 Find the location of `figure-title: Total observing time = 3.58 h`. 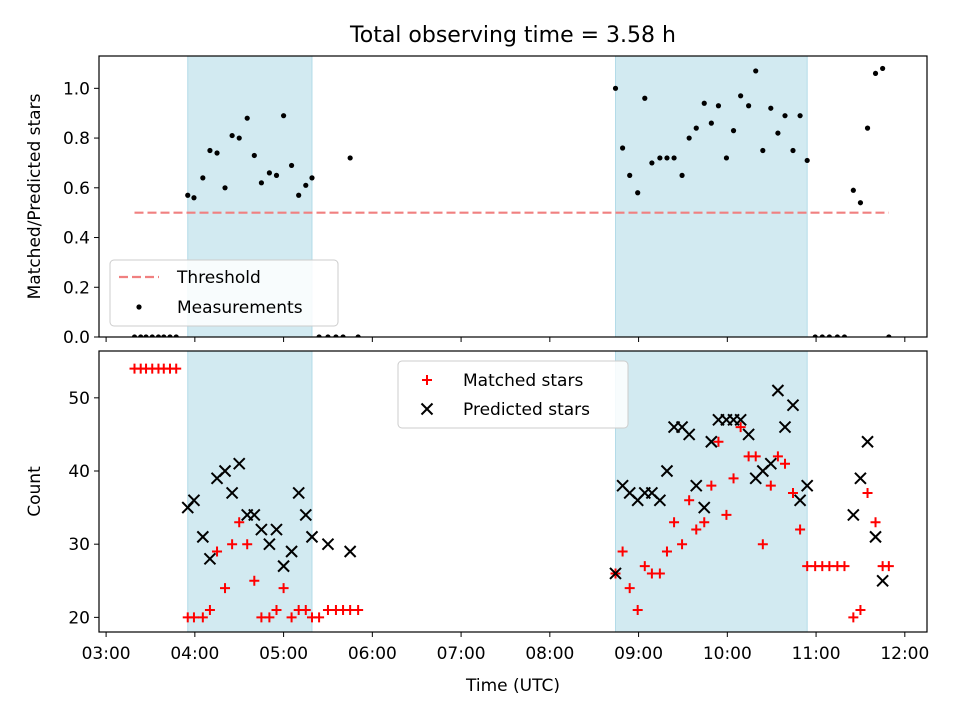

figure-title: Total observing time = 3.58 h is located at coordinates (512, 35).